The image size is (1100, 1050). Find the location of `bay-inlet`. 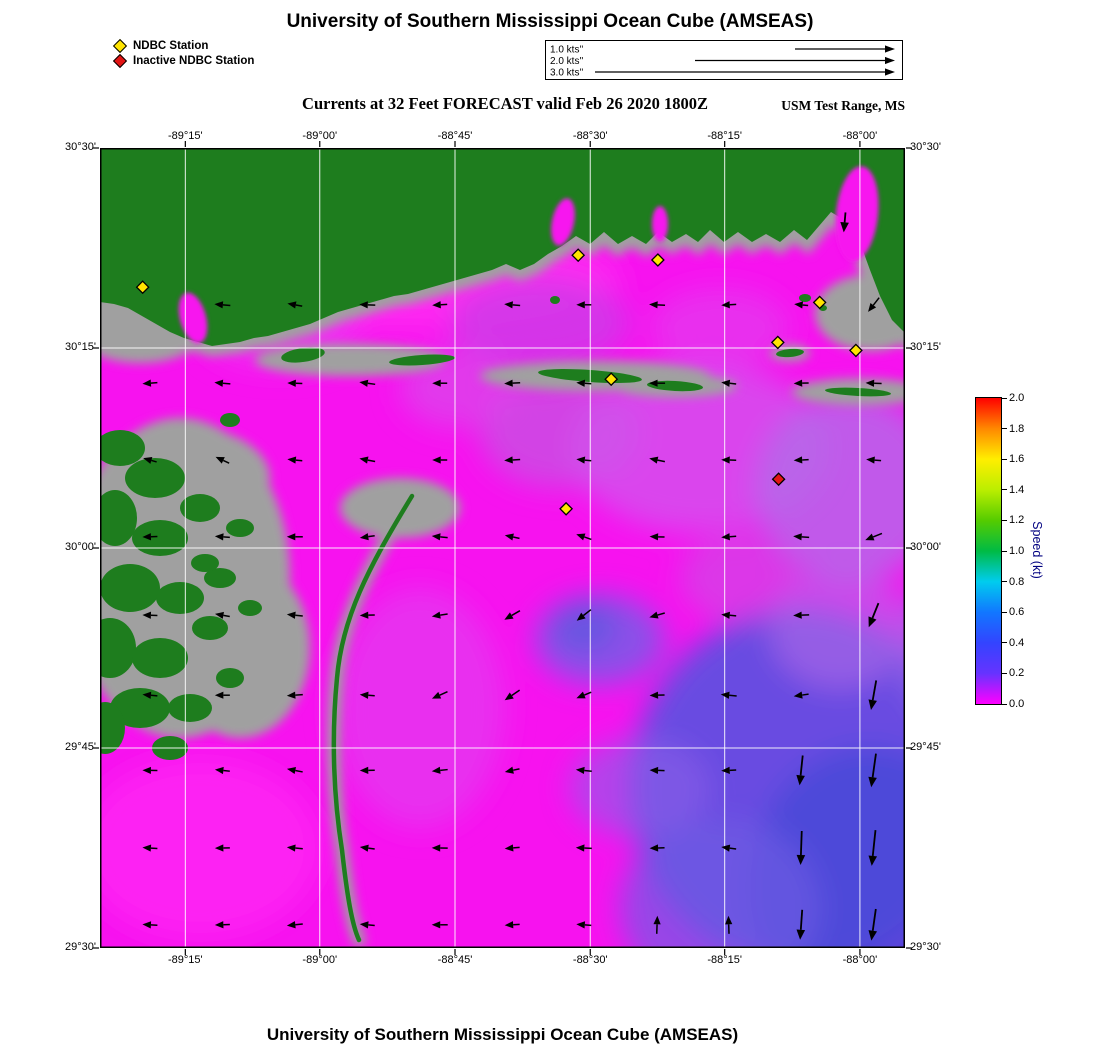

bay-inlet is located at coordinates (193, 318).